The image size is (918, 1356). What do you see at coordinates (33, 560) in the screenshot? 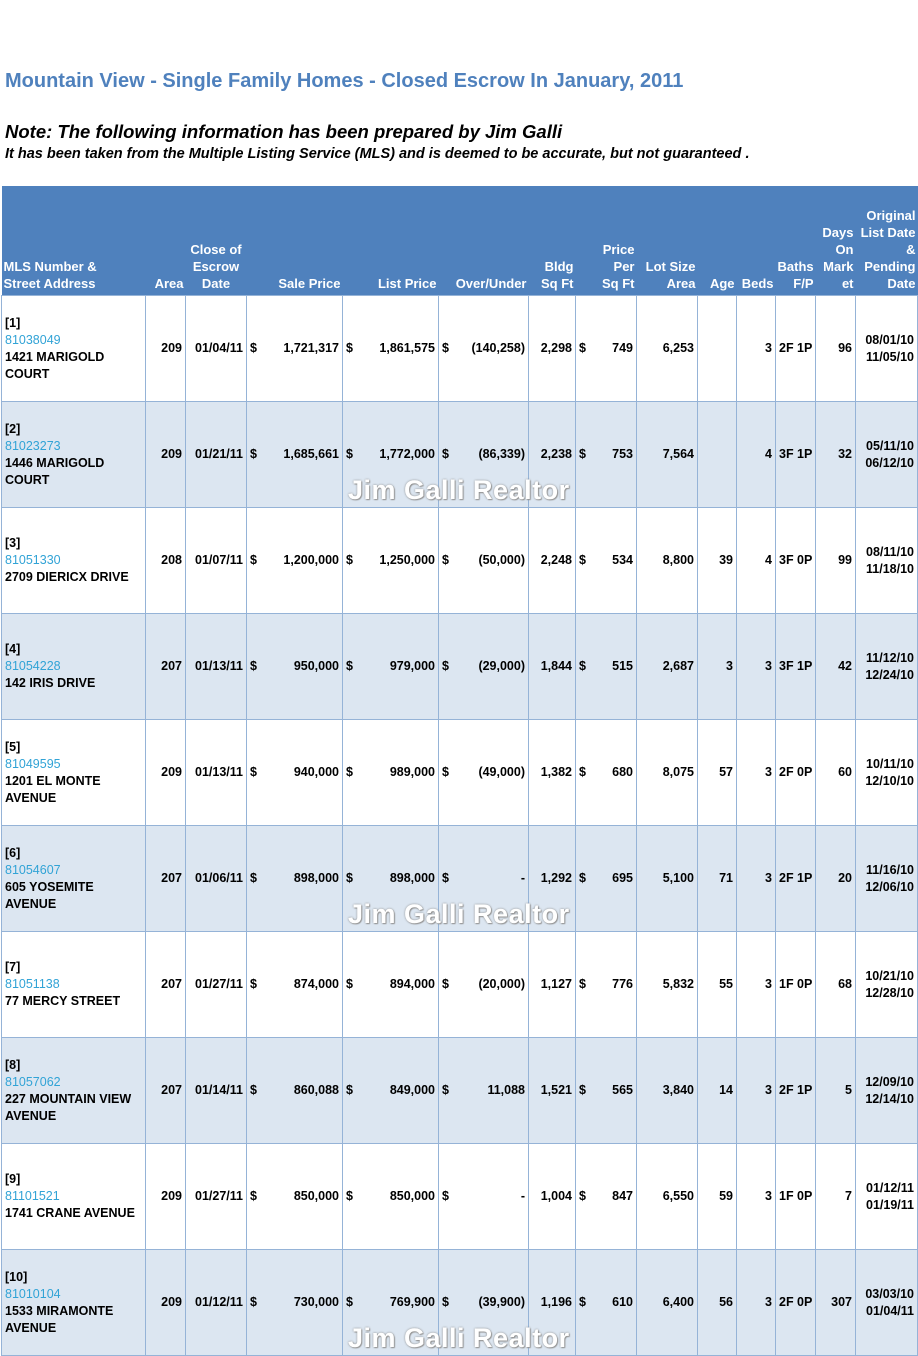
I see `mls-number-link: 81051330` at bounding box center [33, 560].